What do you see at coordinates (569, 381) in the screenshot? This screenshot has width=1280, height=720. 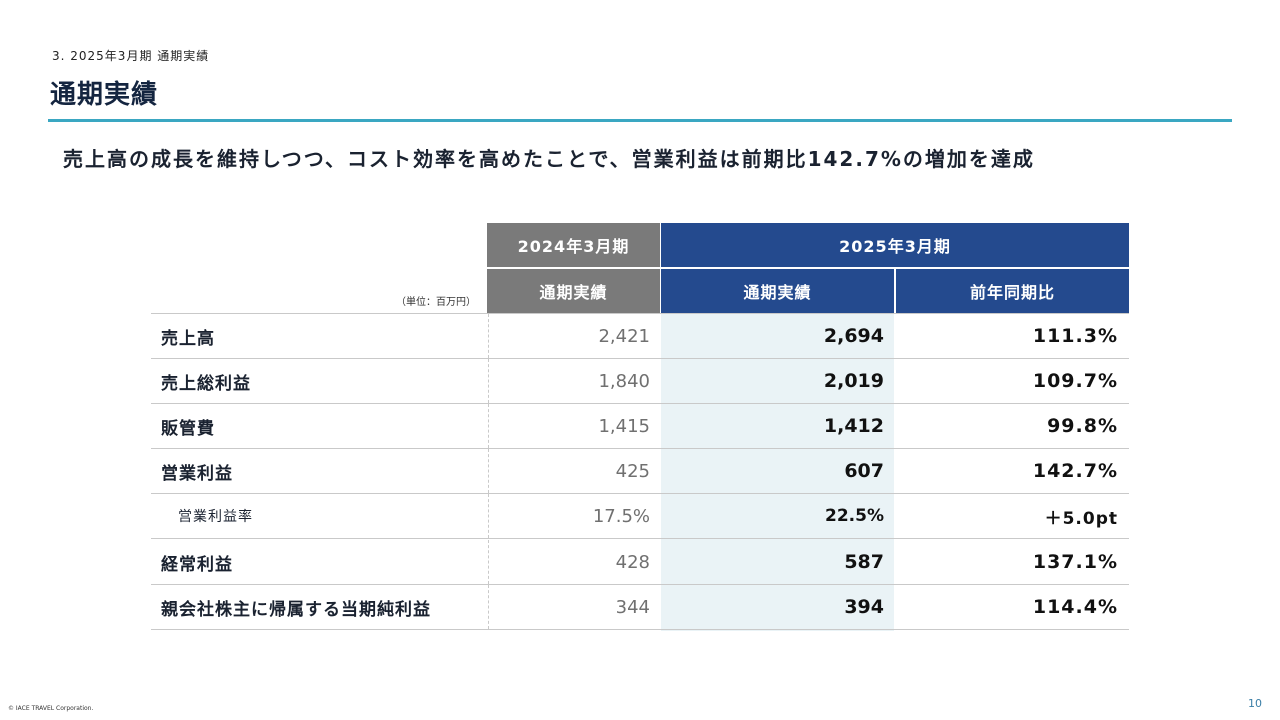 I see `value-prev: 1,840` at bounding box center [569, 381].